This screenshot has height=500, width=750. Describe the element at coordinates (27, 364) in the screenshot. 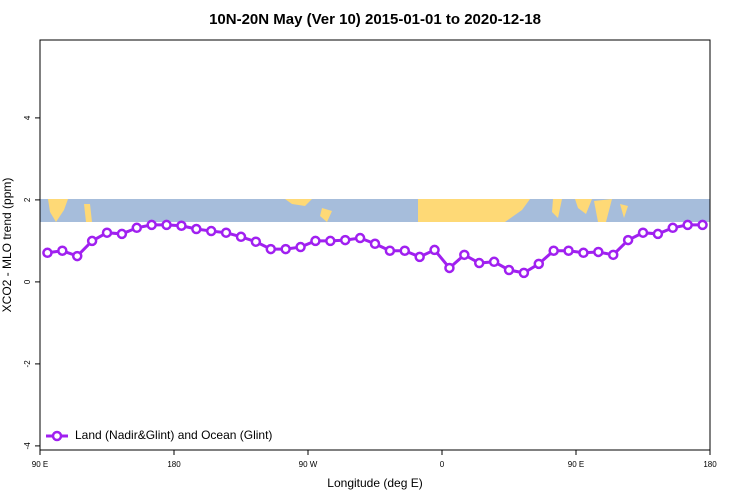

I see `y-tick-label: -2` at that location.